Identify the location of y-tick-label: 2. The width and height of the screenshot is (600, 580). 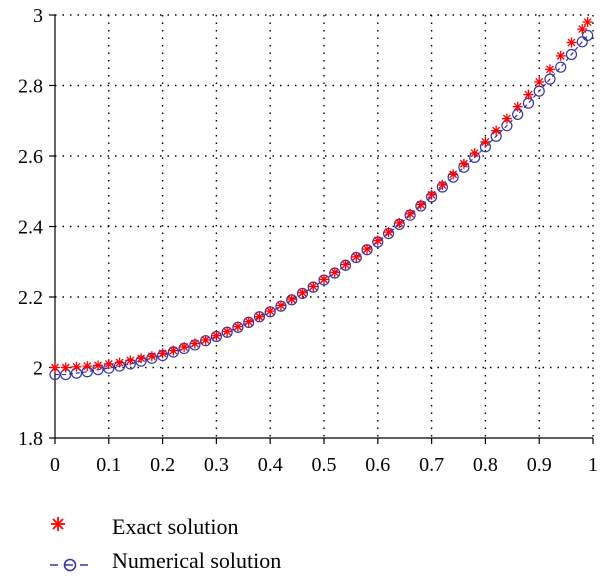
(38, 369).